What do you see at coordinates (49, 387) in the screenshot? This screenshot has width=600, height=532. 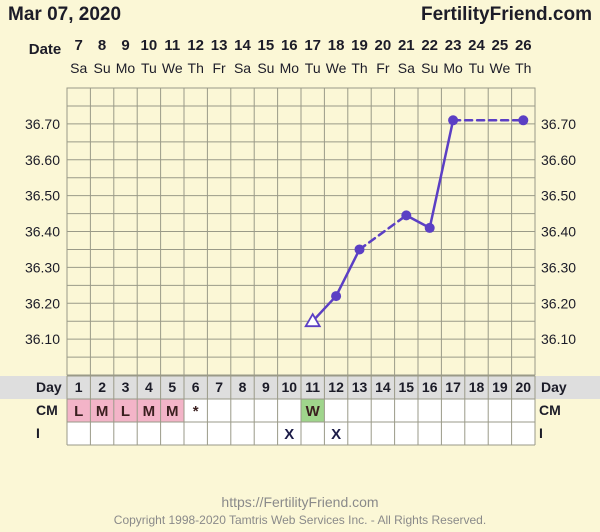 I see `day-row-label-left: Day` at bounding box center [49, 387].